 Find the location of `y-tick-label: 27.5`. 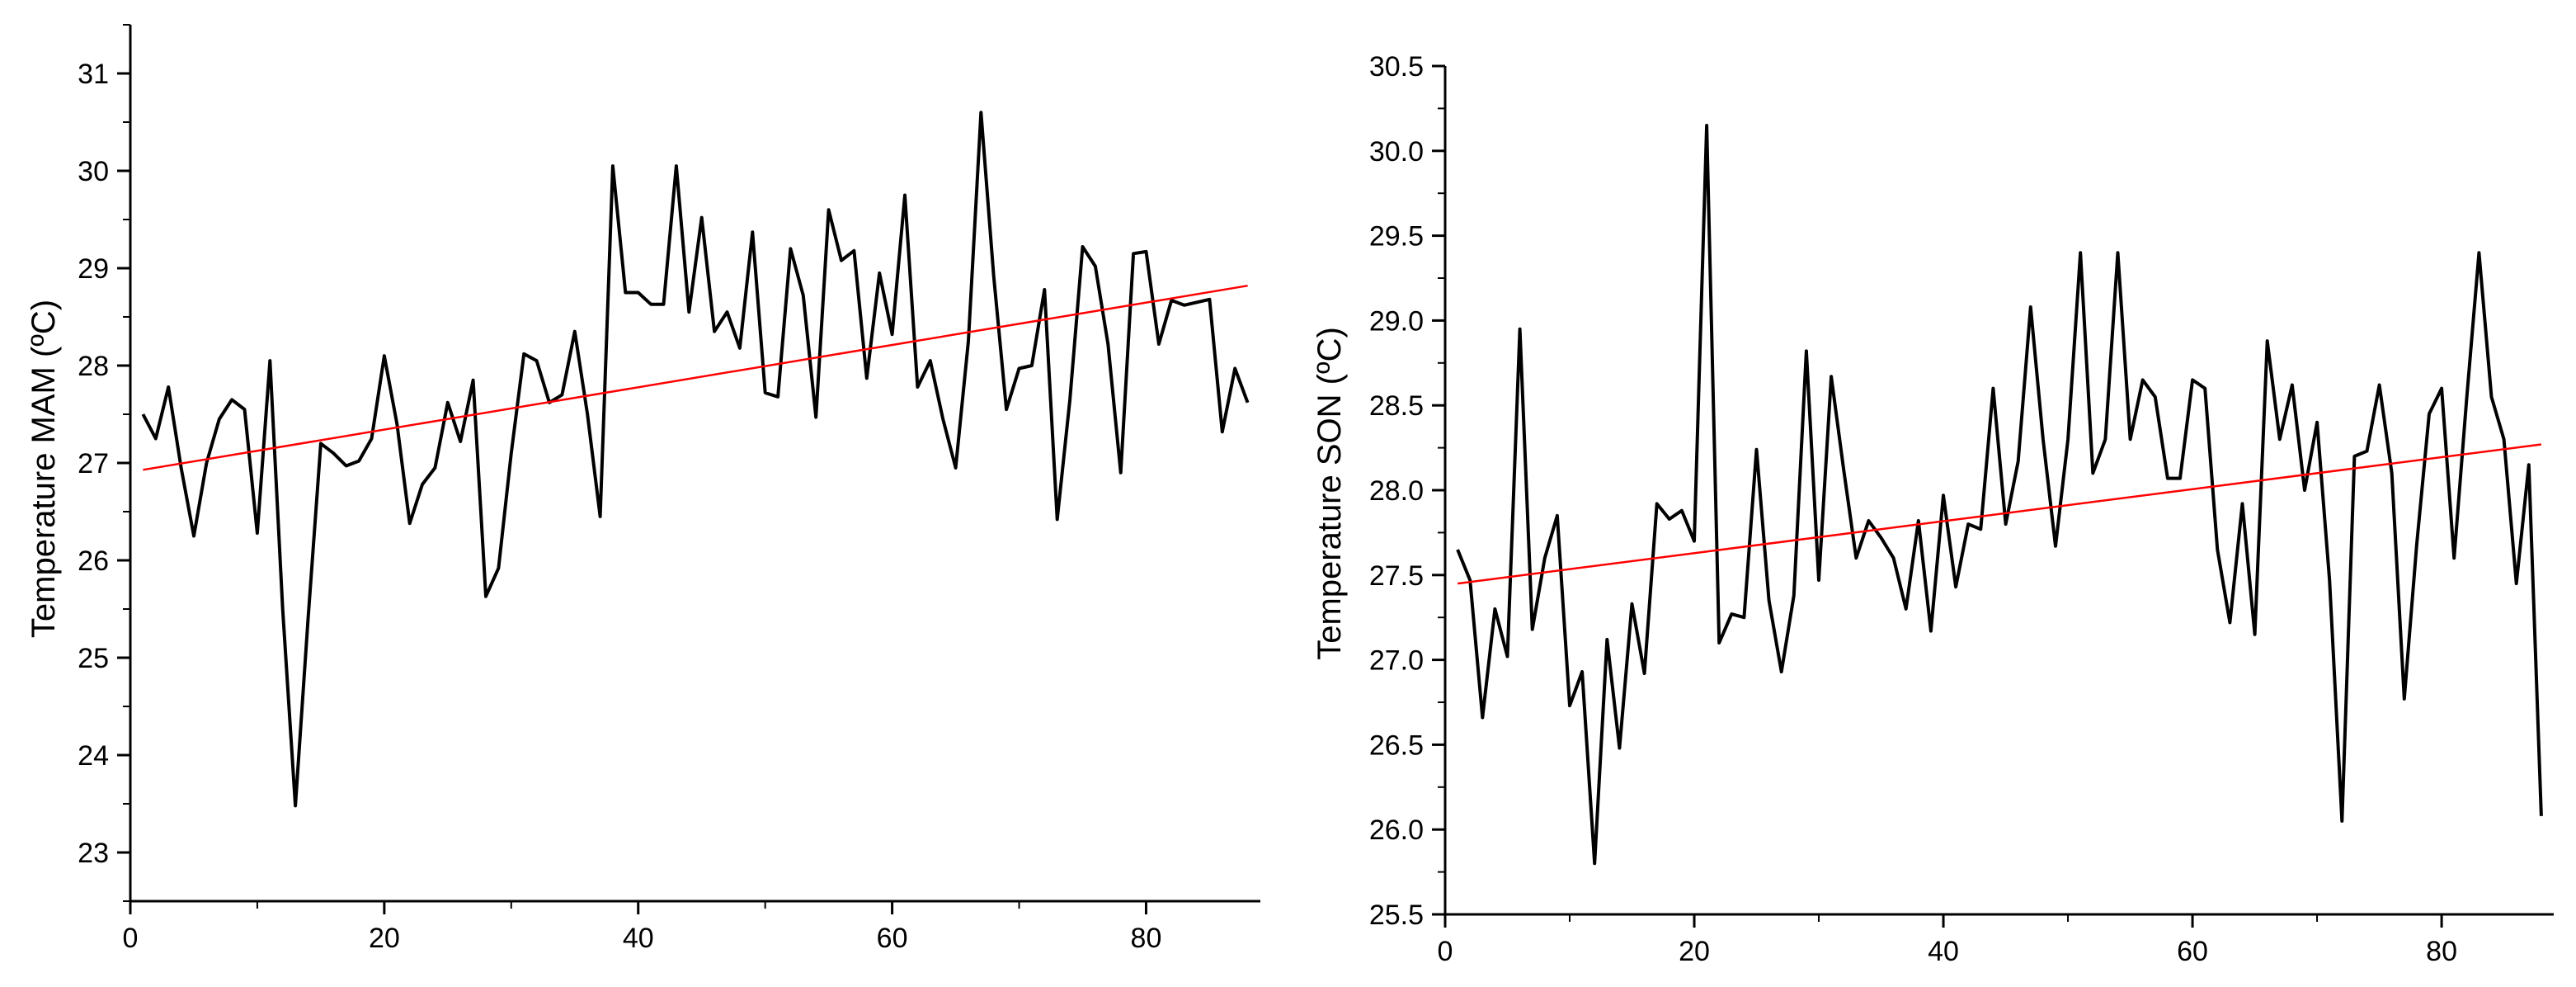

y-tick-label: 27.5 is located at coordinates (1396, 576).